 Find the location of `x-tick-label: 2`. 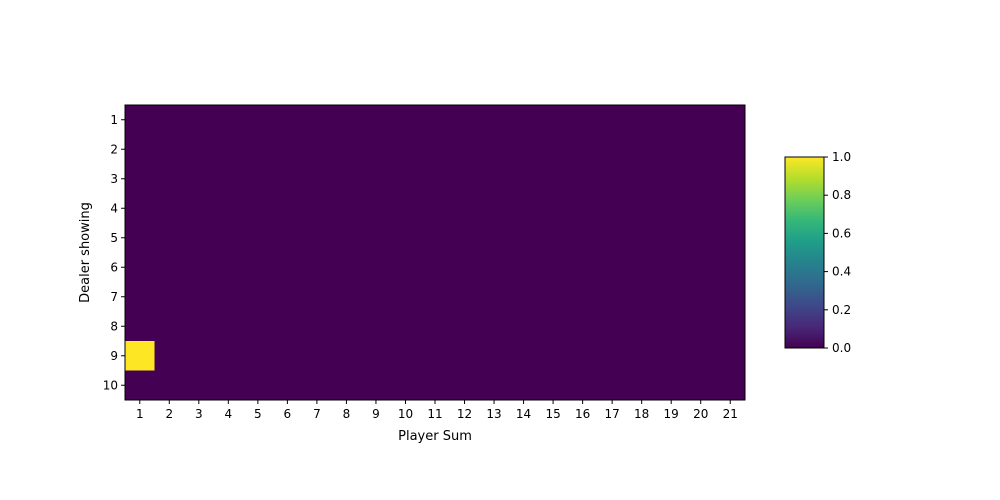

x-tick-label: 2 is located at coordinates (169, 414).